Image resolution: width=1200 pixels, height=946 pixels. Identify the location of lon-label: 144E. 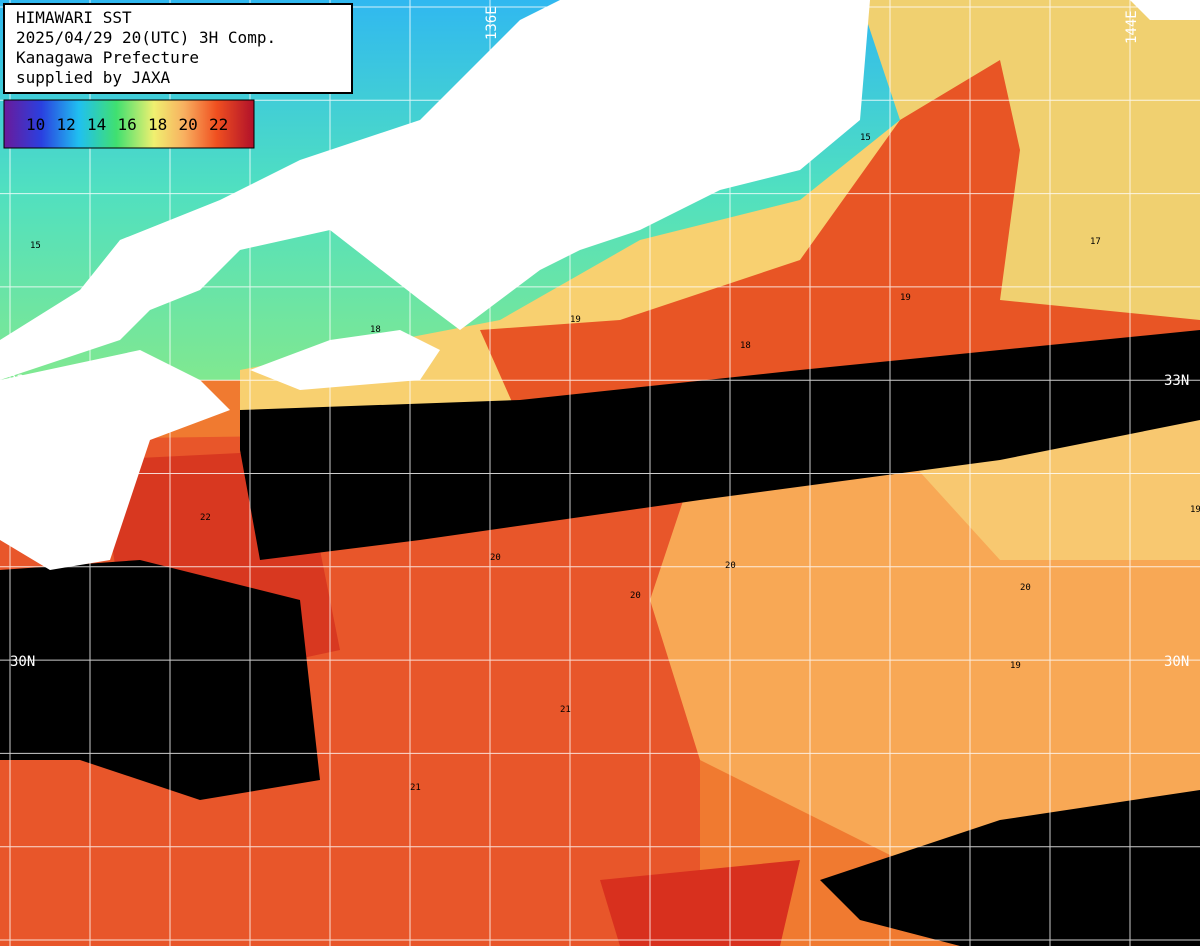
(1132, 27).